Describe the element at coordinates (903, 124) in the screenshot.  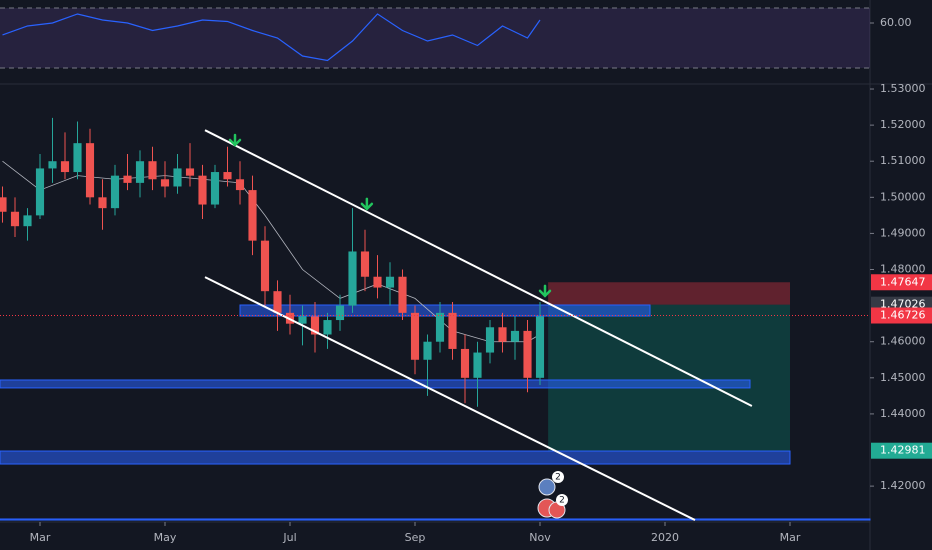
I see `y-tick-label: 1.52000` at that location.